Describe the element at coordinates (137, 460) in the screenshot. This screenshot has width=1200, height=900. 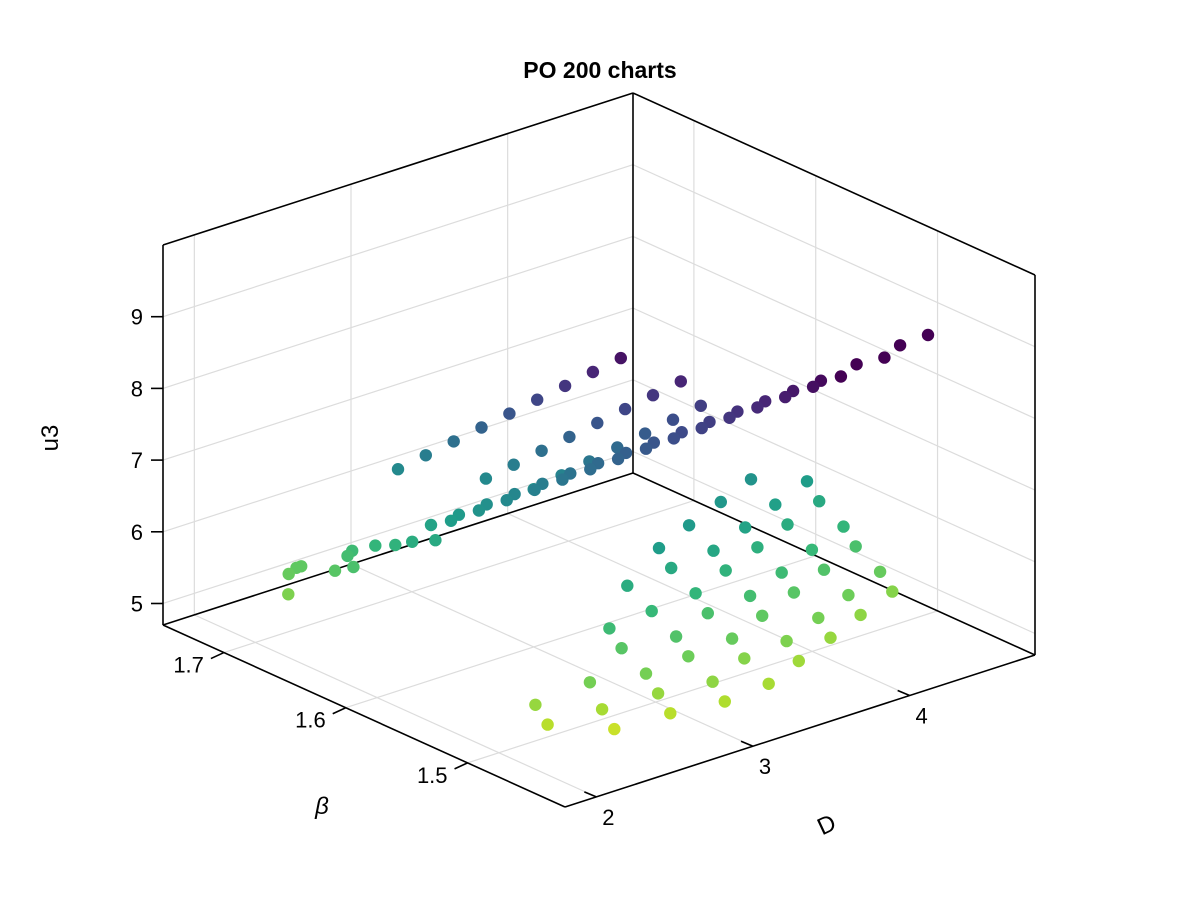
I see `z-tick-label: 7` at that location.